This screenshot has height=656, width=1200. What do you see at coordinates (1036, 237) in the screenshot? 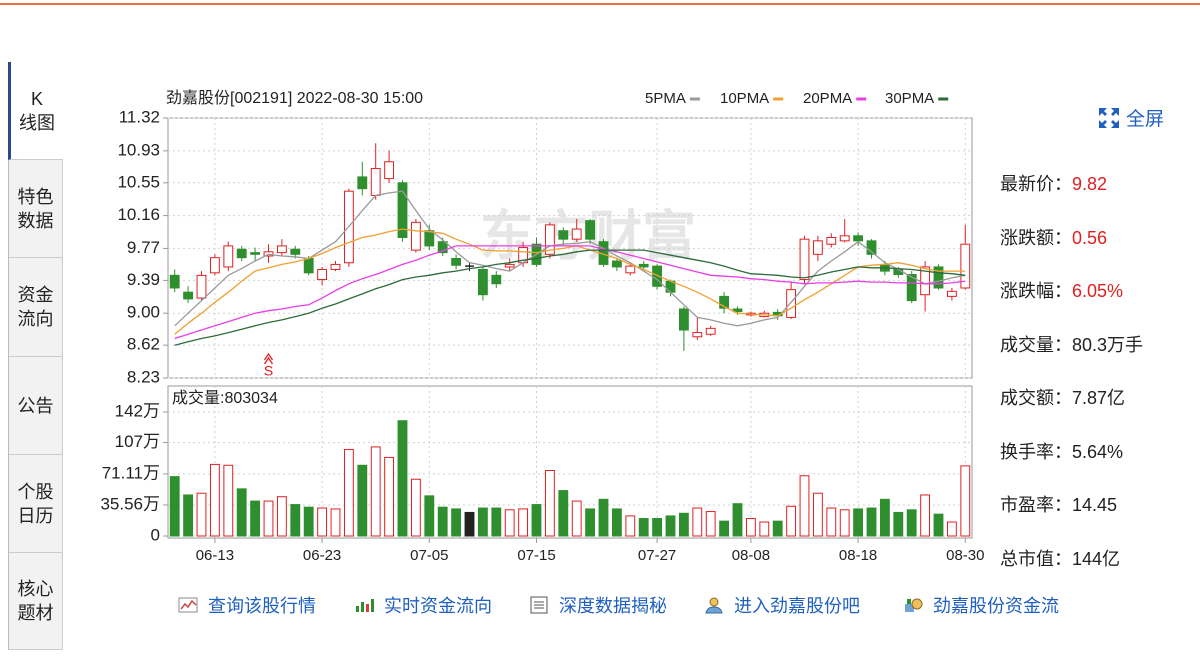
I see `stat-label: 涨跌额：` at bounding box center [1036, 237].